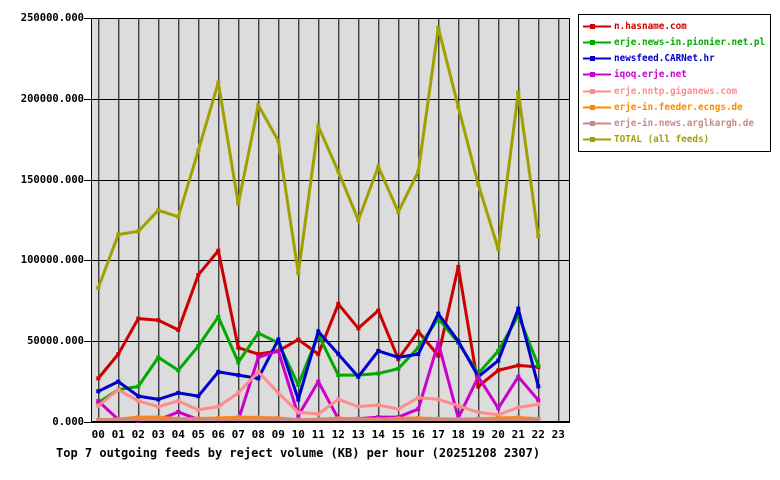  I want to click on legend-label: erje-in.feeder.ecngs.de, so click(678, 107).